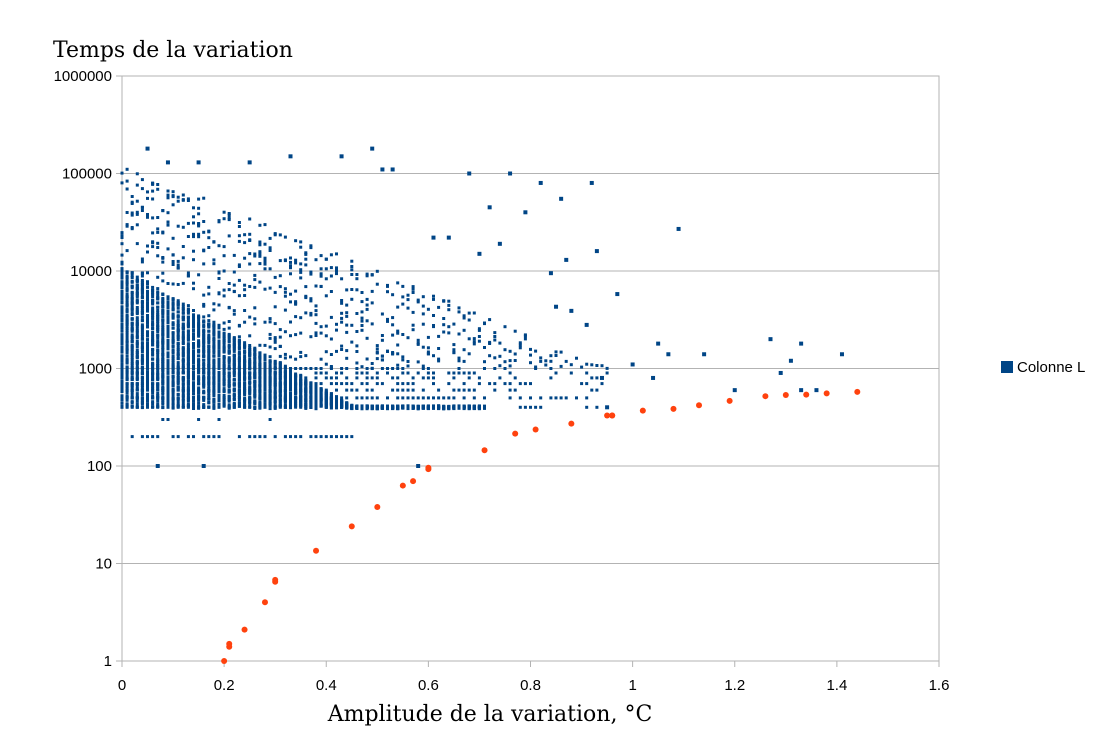 This screenshot has height=735, width=1113. Describe the element at coordinates (122, 685) in the screenshot. I see `x-tick-label: 0` at that location.